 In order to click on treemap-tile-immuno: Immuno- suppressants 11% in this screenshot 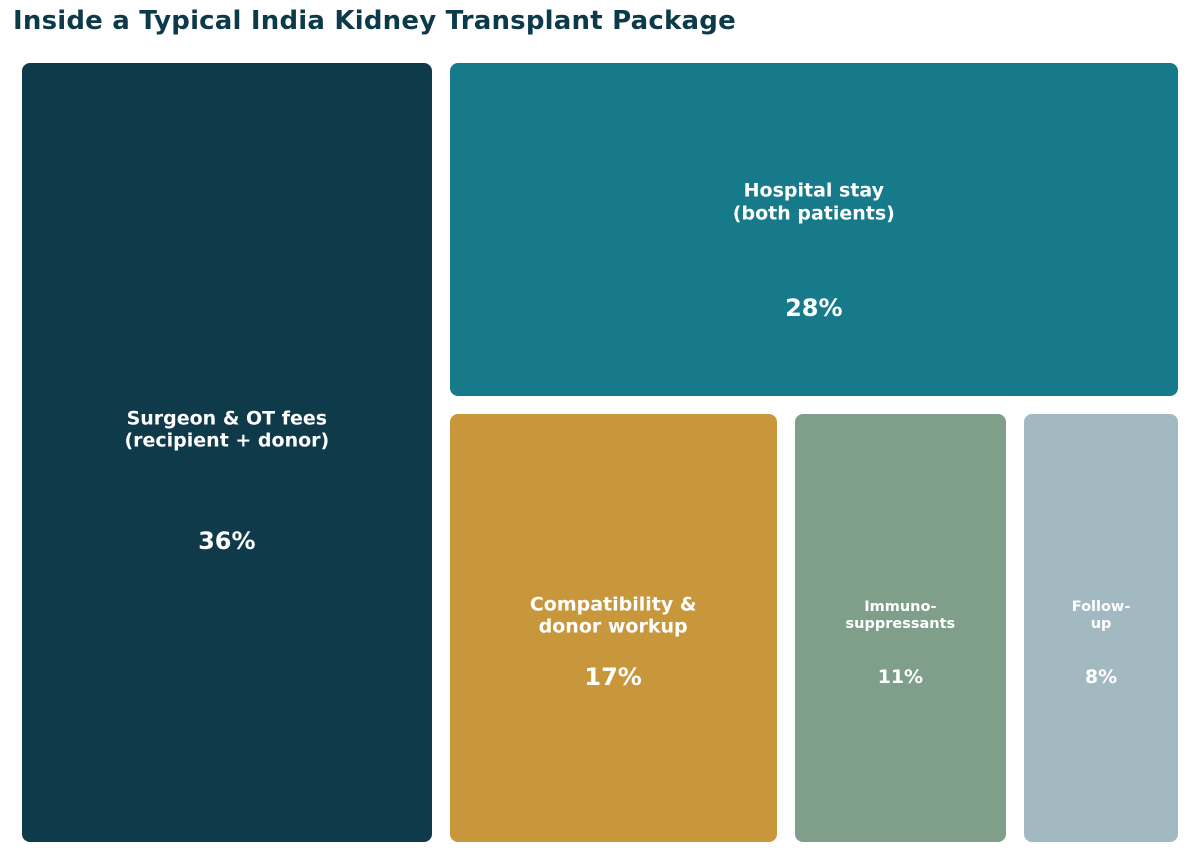, I will do `click(900, 627)`.